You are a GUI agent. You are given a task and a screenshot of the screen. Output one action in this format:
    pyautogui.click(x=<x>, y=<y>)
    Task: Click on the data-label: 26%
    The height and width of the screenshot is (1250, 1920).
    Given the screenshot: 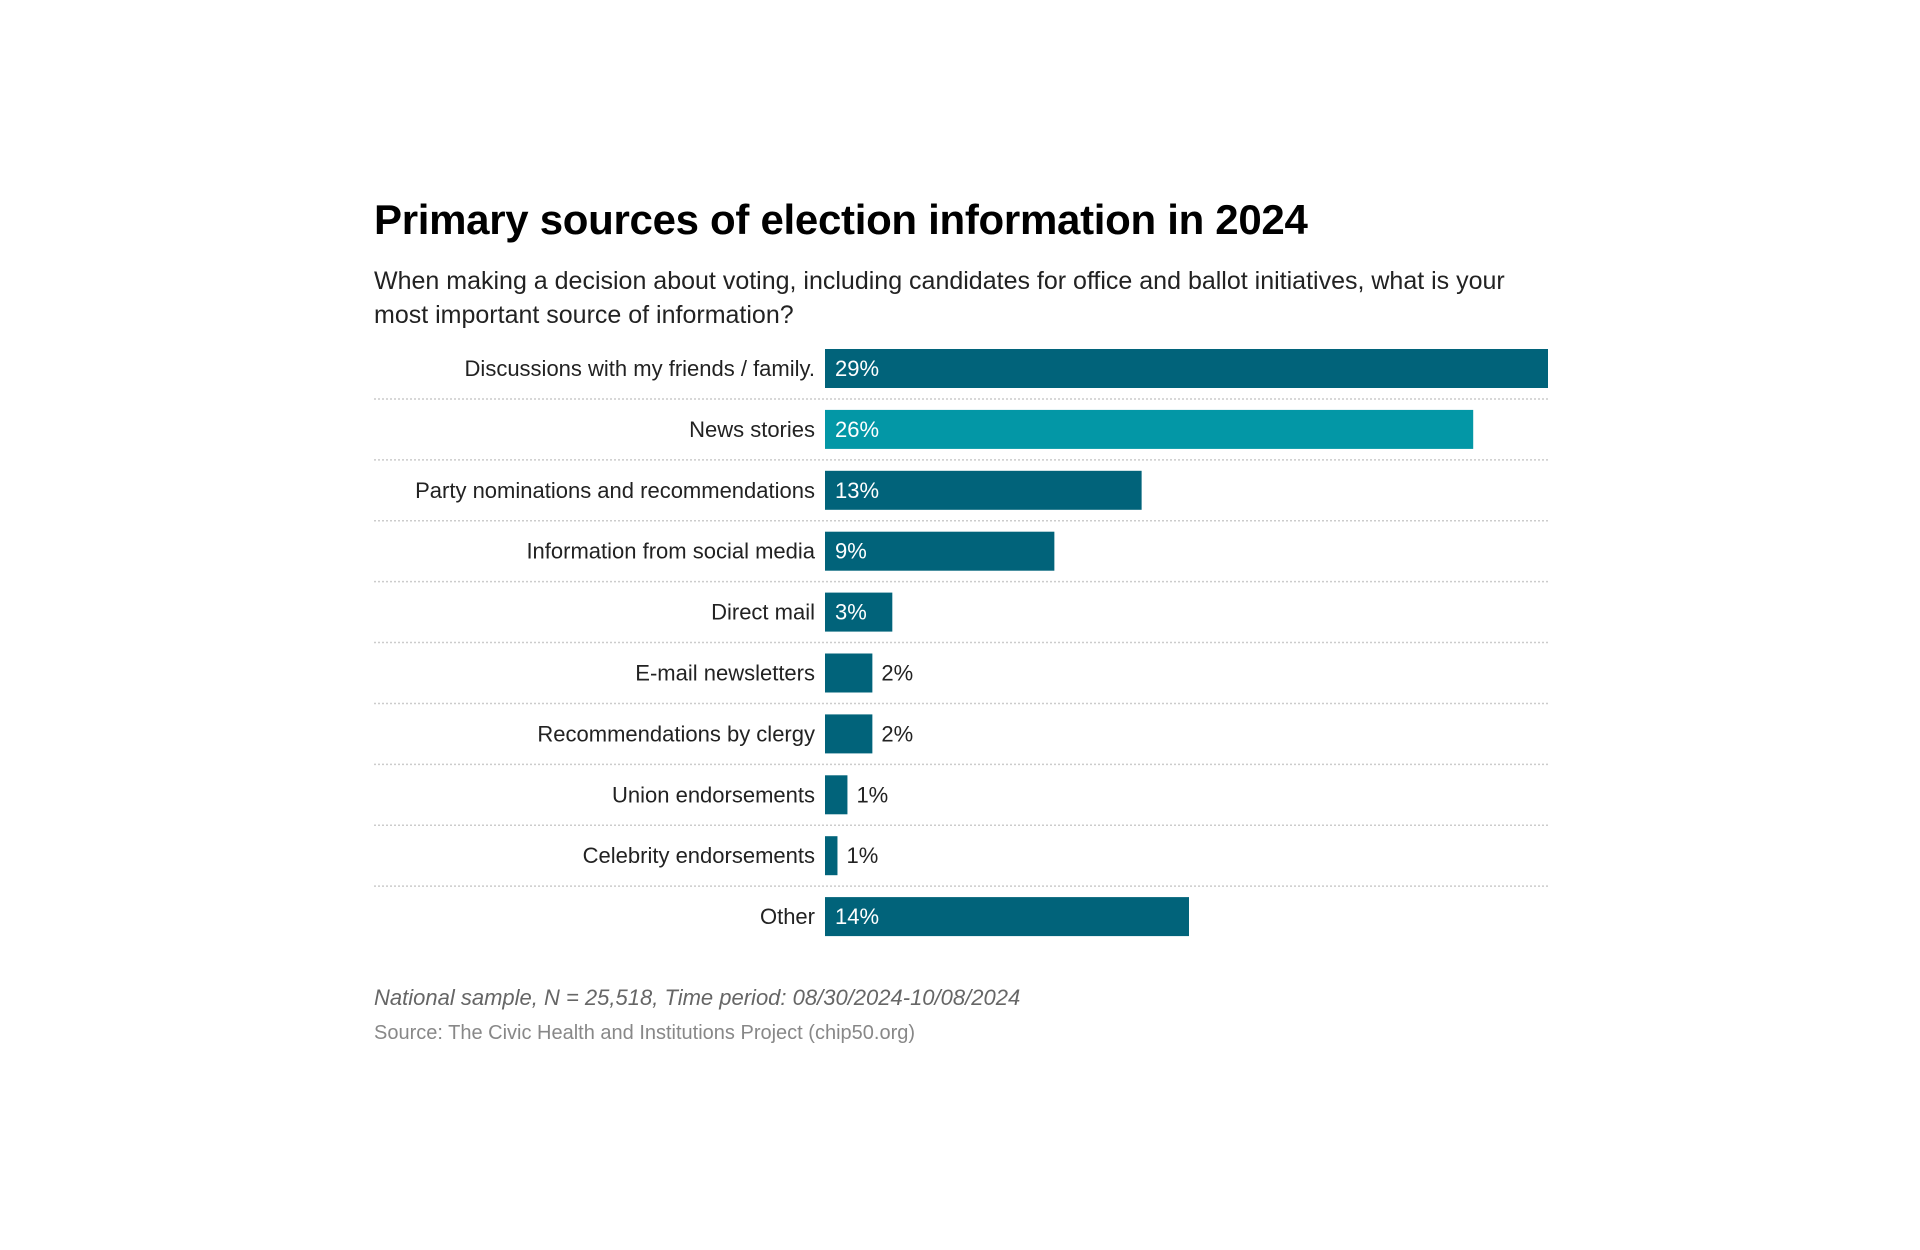 What is the action you would take?
    pyautogui.click(x=857, y=429)
    